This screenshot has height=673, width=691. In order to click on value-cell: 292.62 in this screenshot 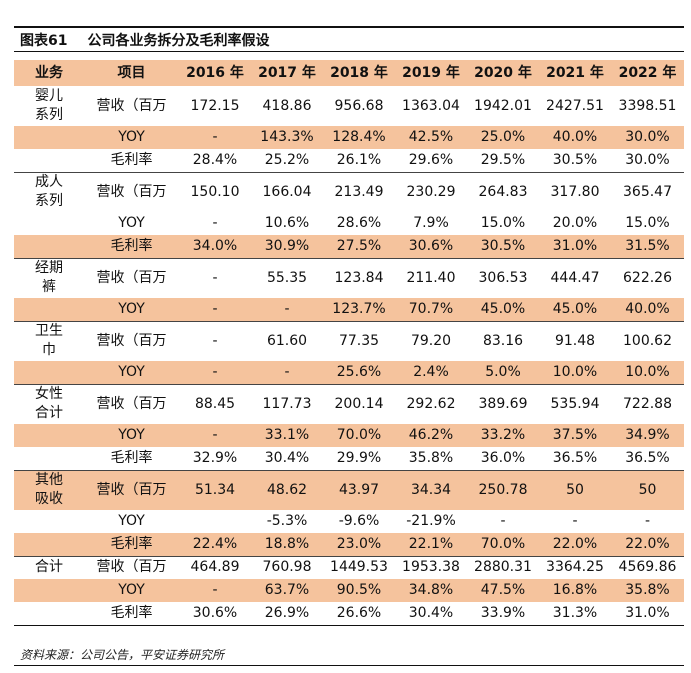, I will do `click(431, 403)`.